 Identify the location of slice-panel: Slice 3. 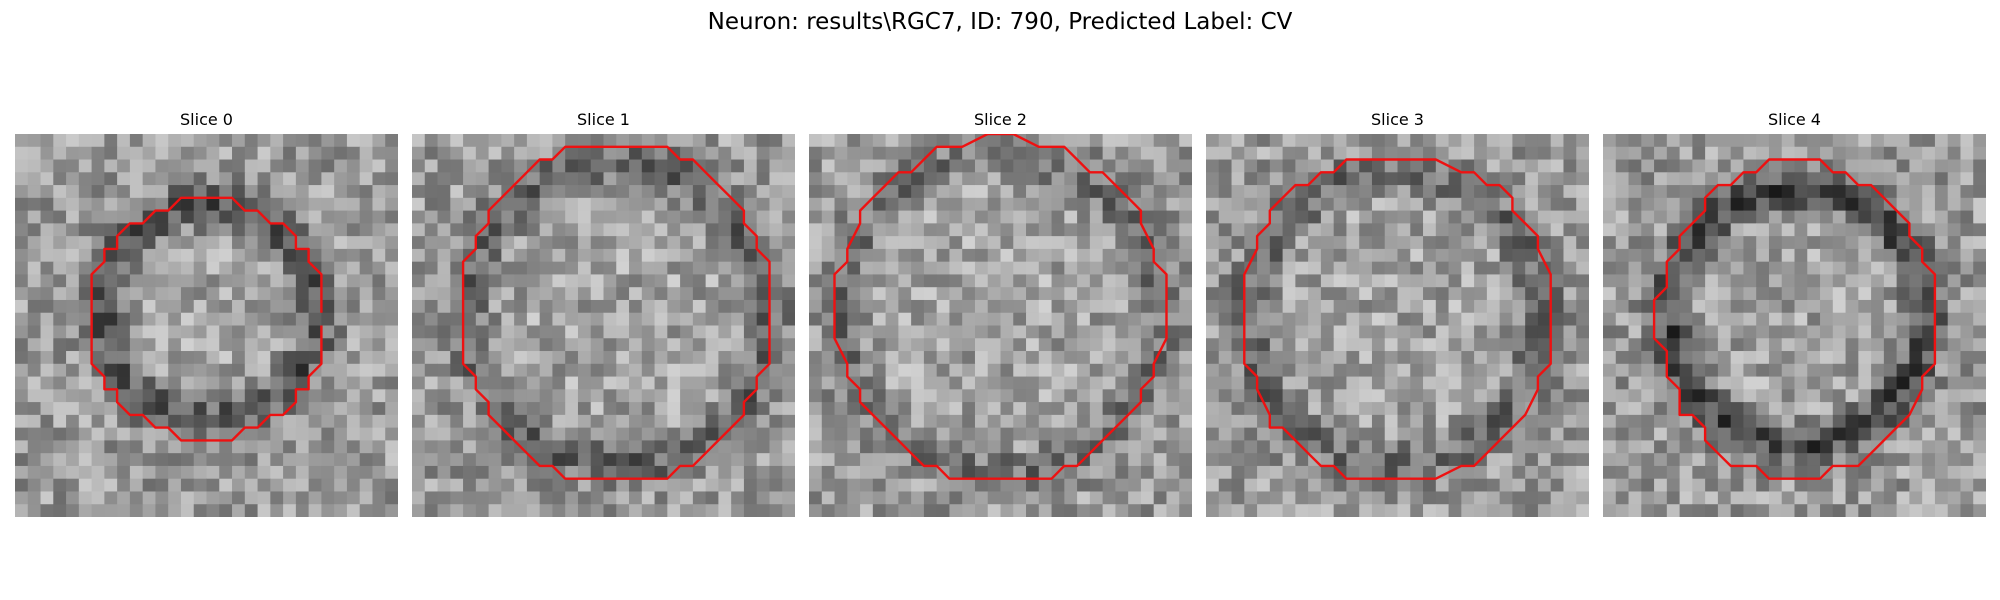
(1397, 312).